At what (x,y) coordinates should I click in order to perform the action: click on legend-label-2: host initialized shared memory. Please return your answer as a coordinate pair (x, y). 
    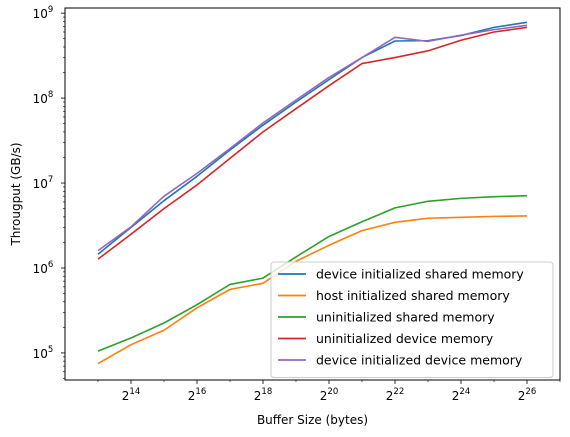
    Looking at the image, I should click on (413, 295).